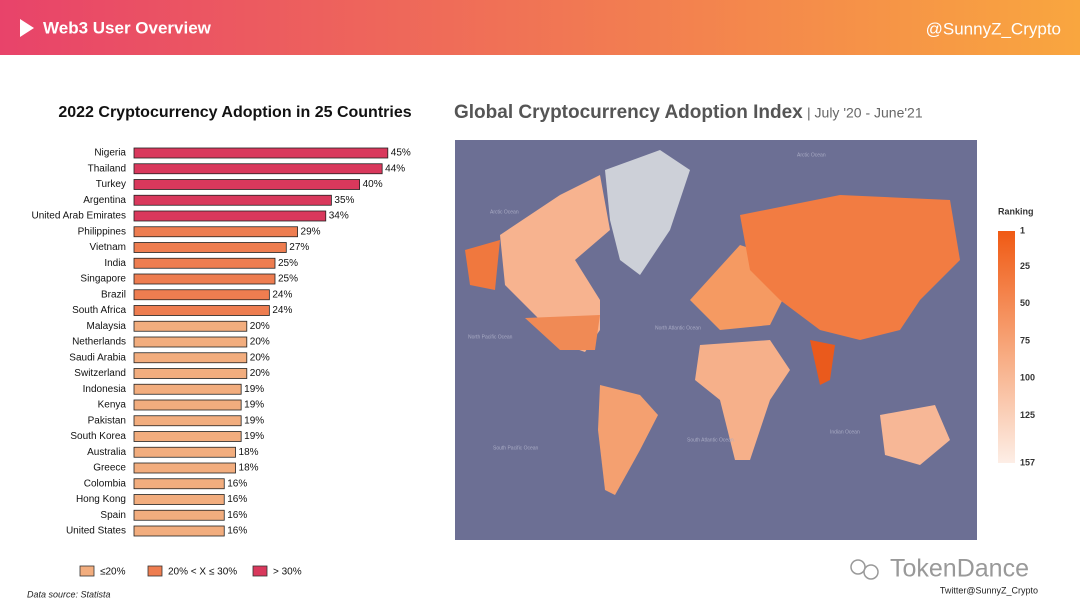  I want to click on map-subtitle: | July '20 - June'21, so click(865, 113).